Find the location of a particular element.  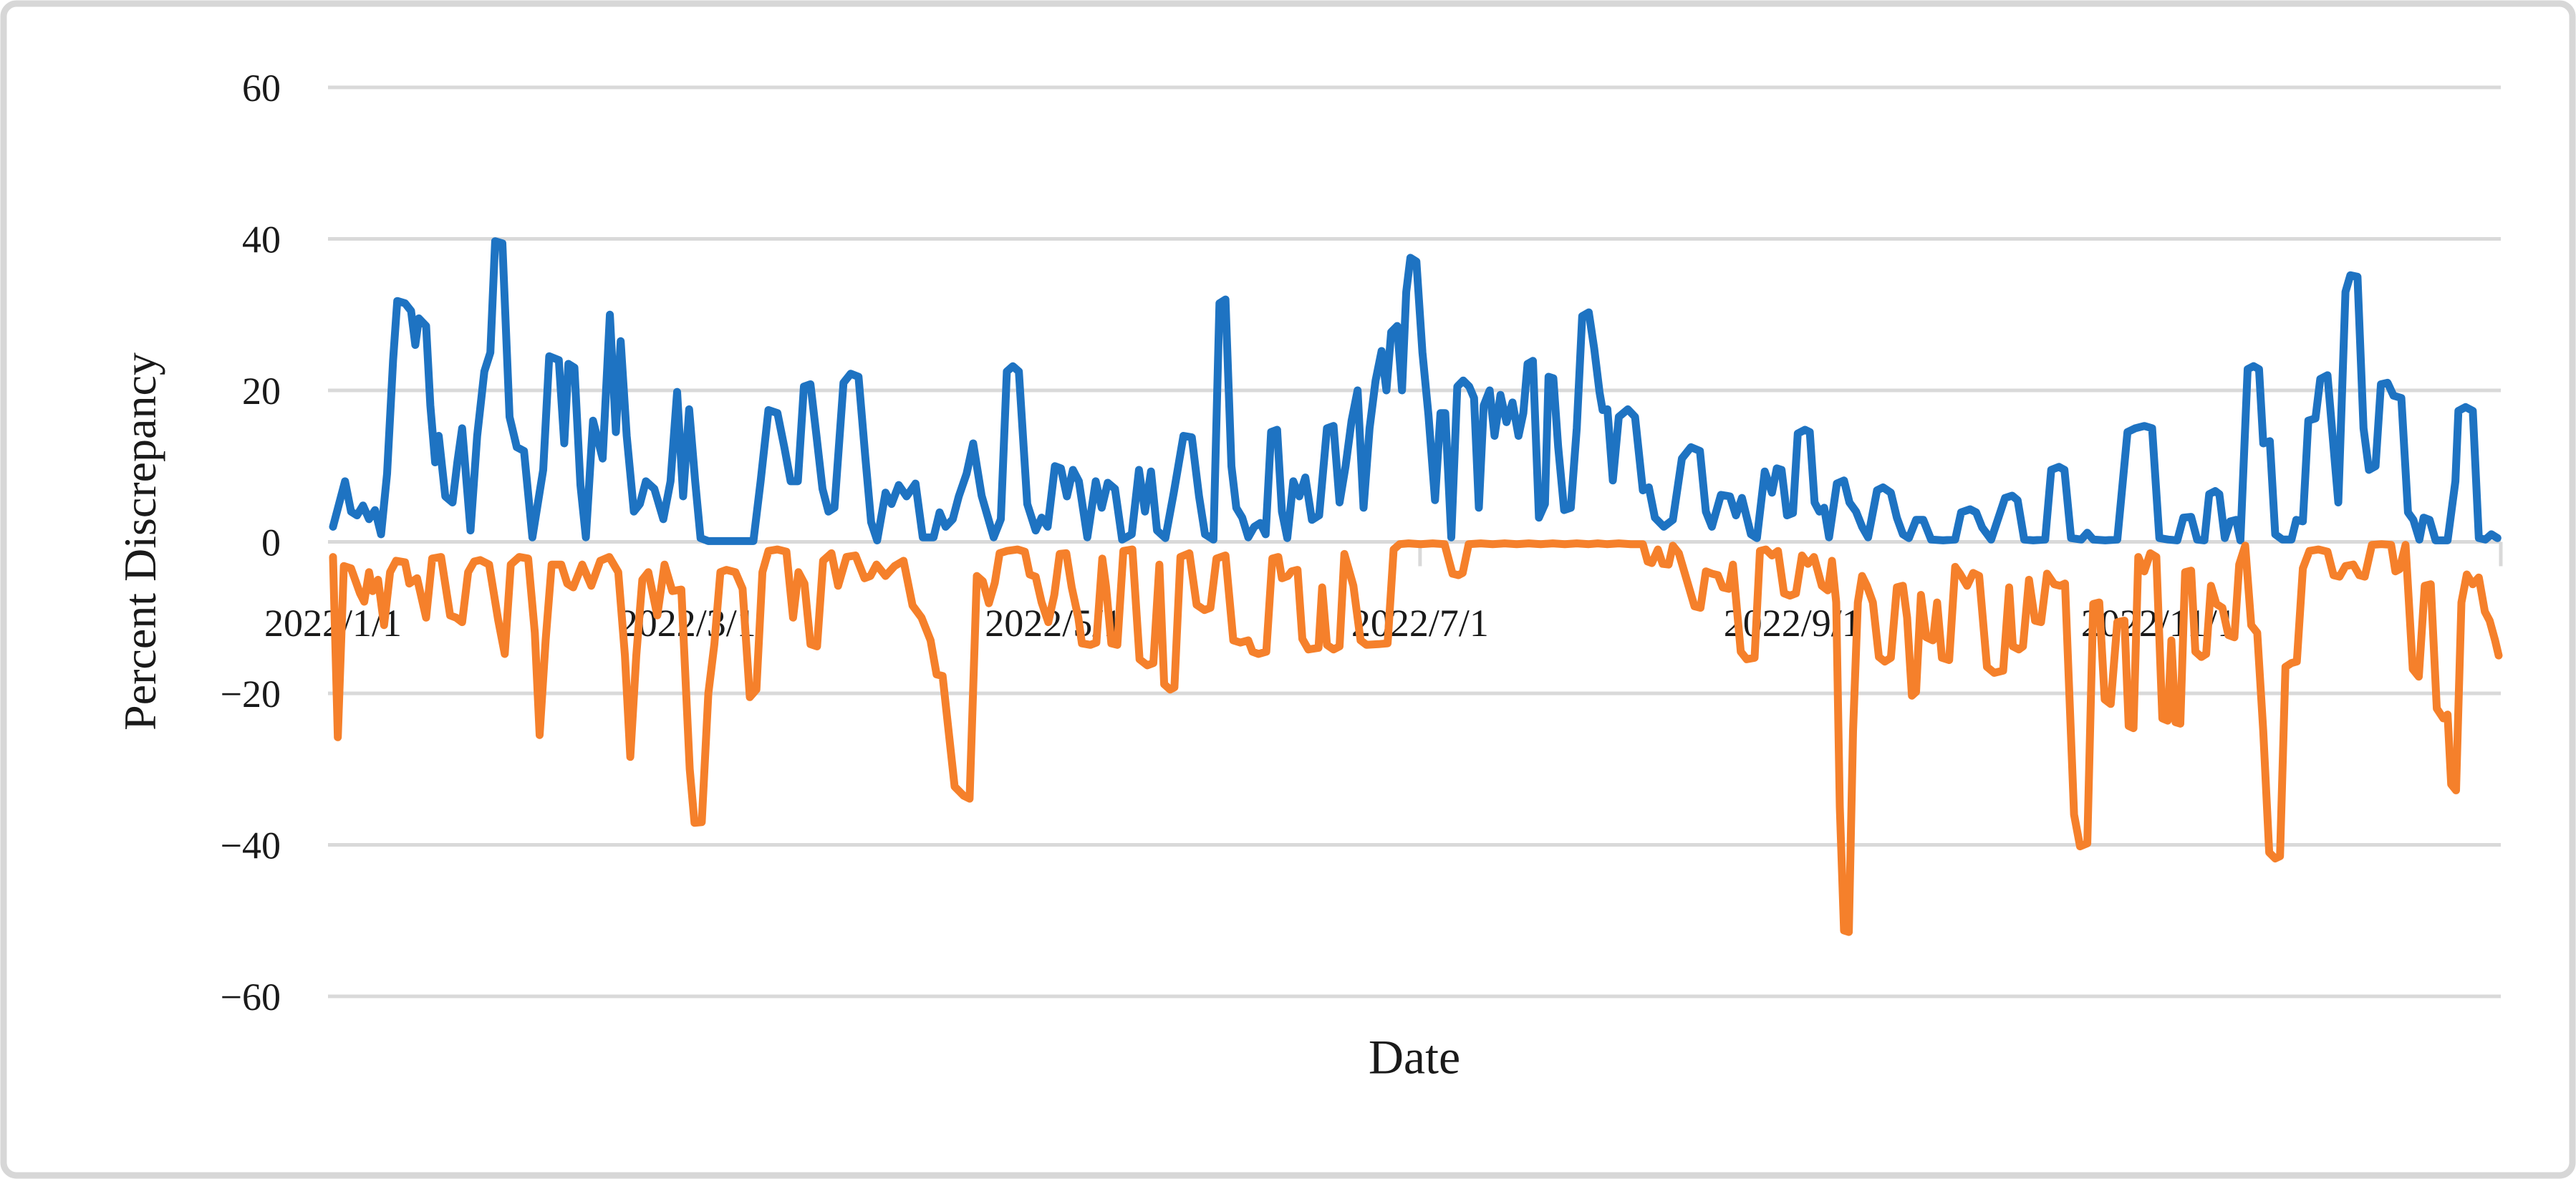

y-tick-label: −20 is located at coordinates (251, 694).